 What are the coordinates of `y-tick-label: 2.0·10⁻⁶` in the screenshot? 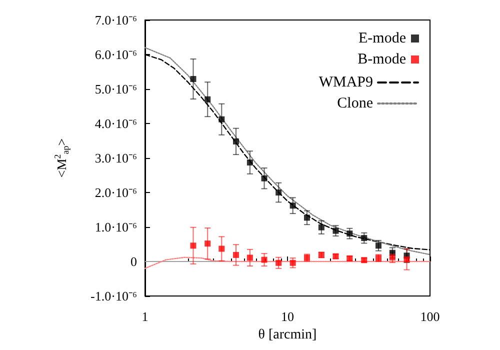 It's located at (115, 192).